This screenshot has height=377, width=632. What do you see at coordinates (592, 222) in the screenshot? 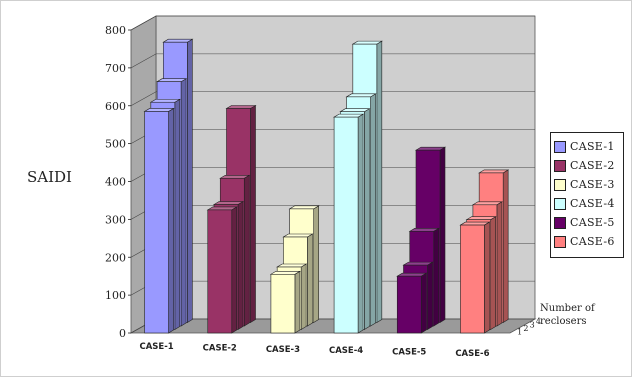
I see `legend-label: CASE-5` at bounding box center [592, 222].